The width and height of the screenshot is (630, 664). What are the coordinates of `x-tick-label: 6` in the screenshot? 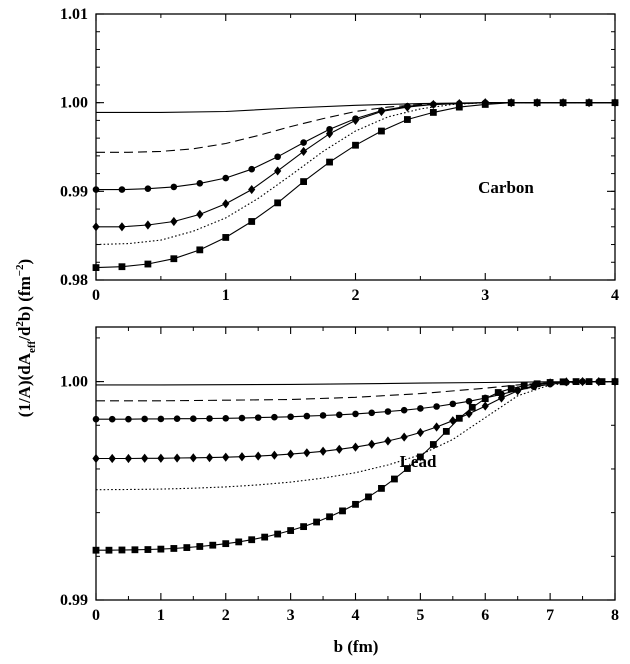 It's located at (485, 615).